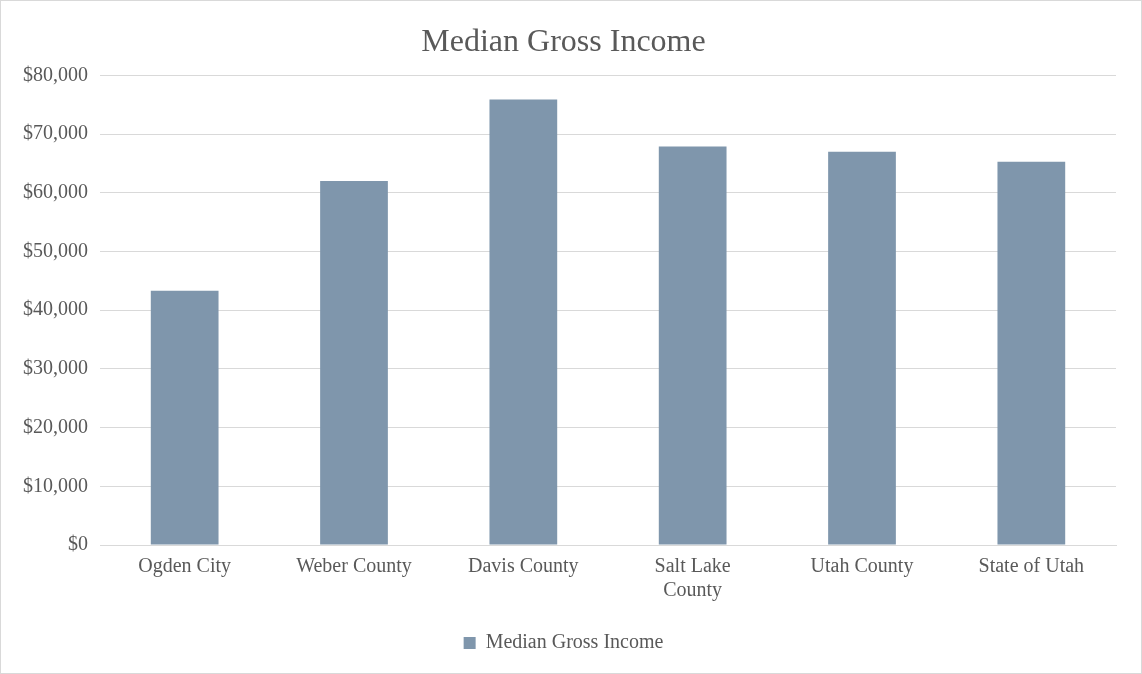 The image size is (1142, 674). I want to click on y-tick-label: $20,000, so click(55, 425).